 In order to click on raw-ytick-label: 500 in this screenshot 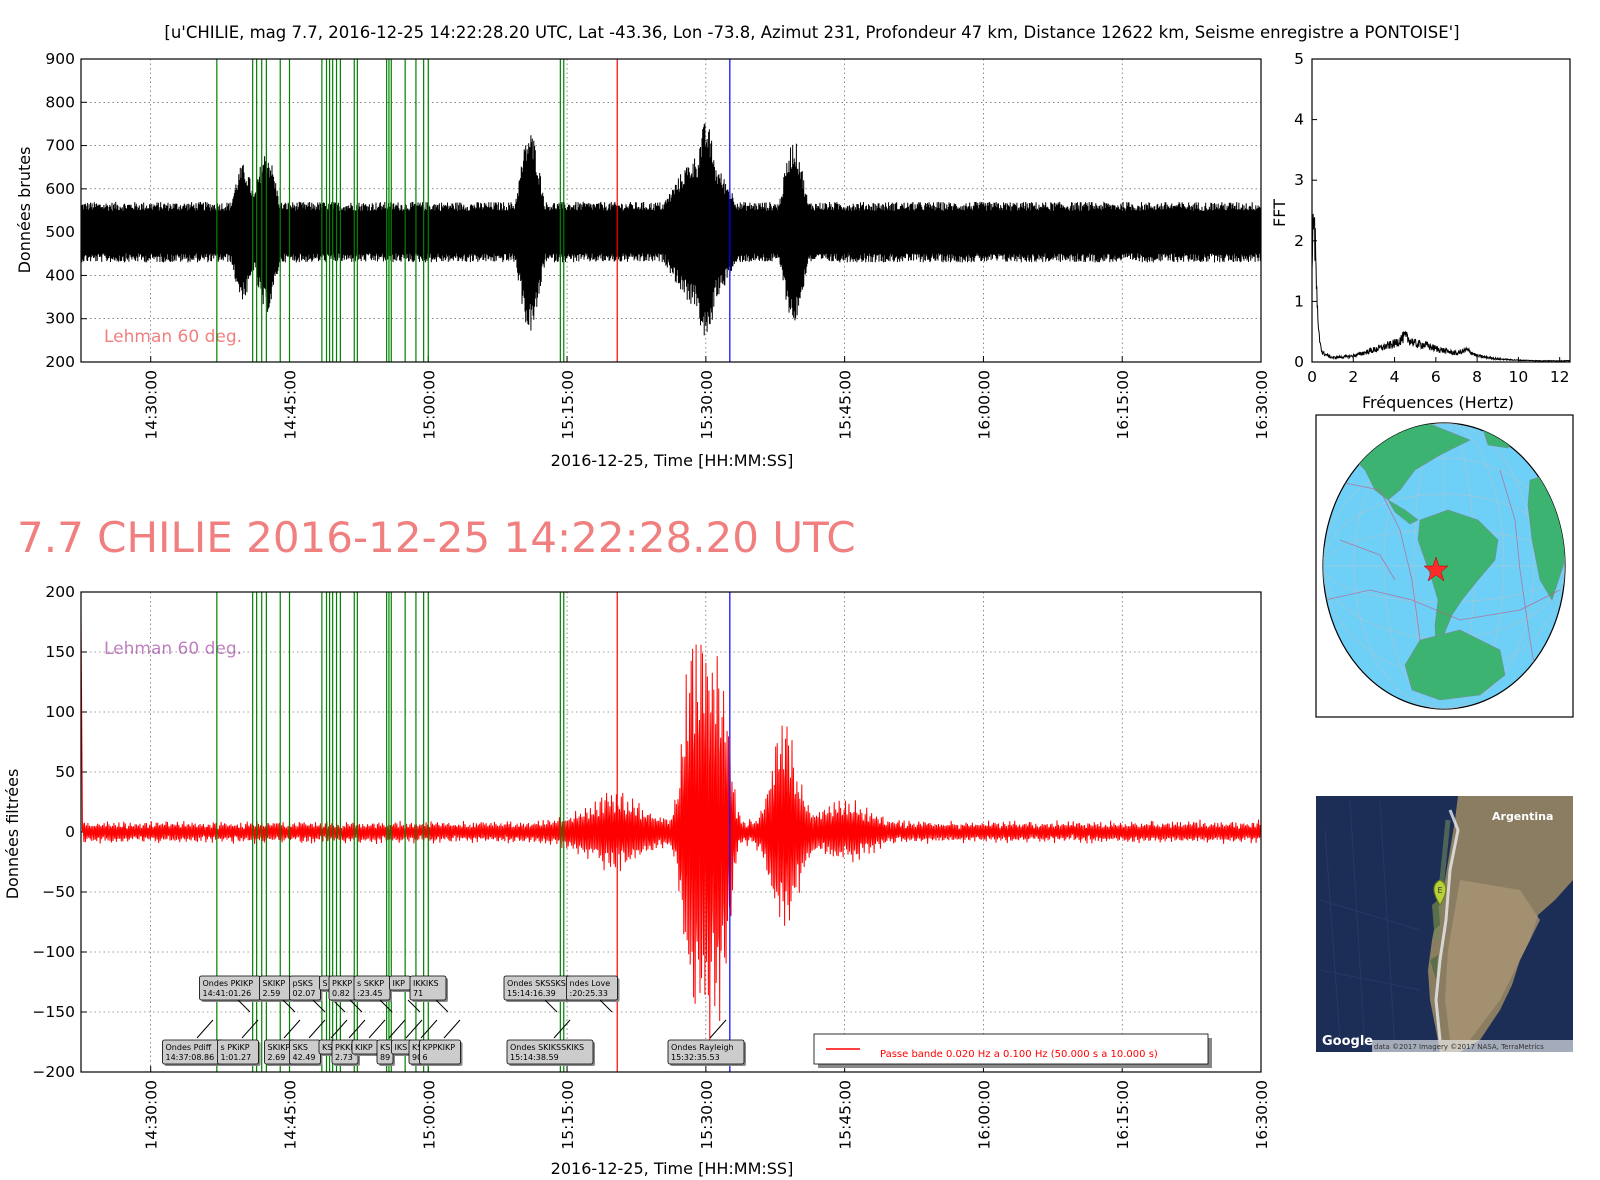, I will do `click(60, 232)`.